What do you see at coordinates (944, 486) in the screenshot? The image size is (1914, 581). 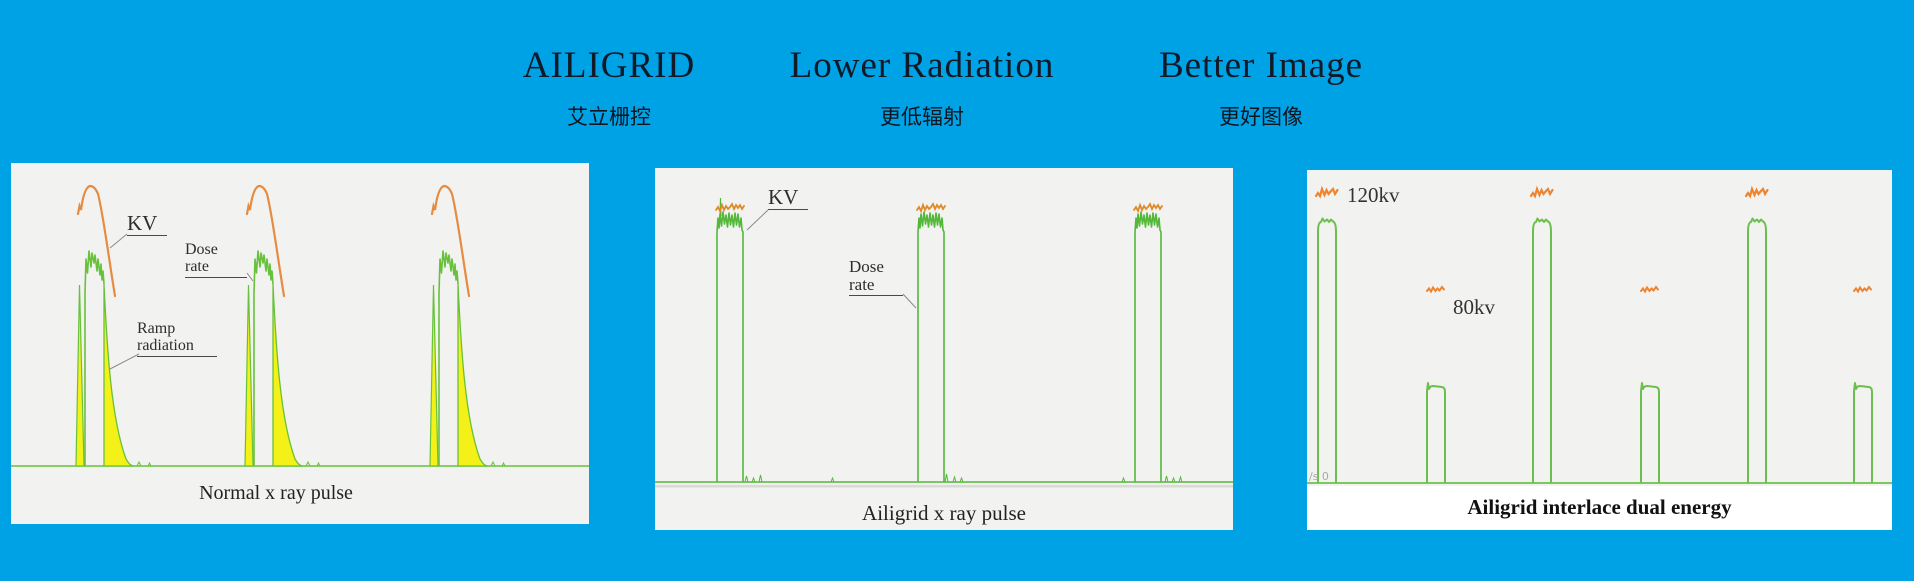 I see `baseline-shadow-band` at bounding box center [944, 486].